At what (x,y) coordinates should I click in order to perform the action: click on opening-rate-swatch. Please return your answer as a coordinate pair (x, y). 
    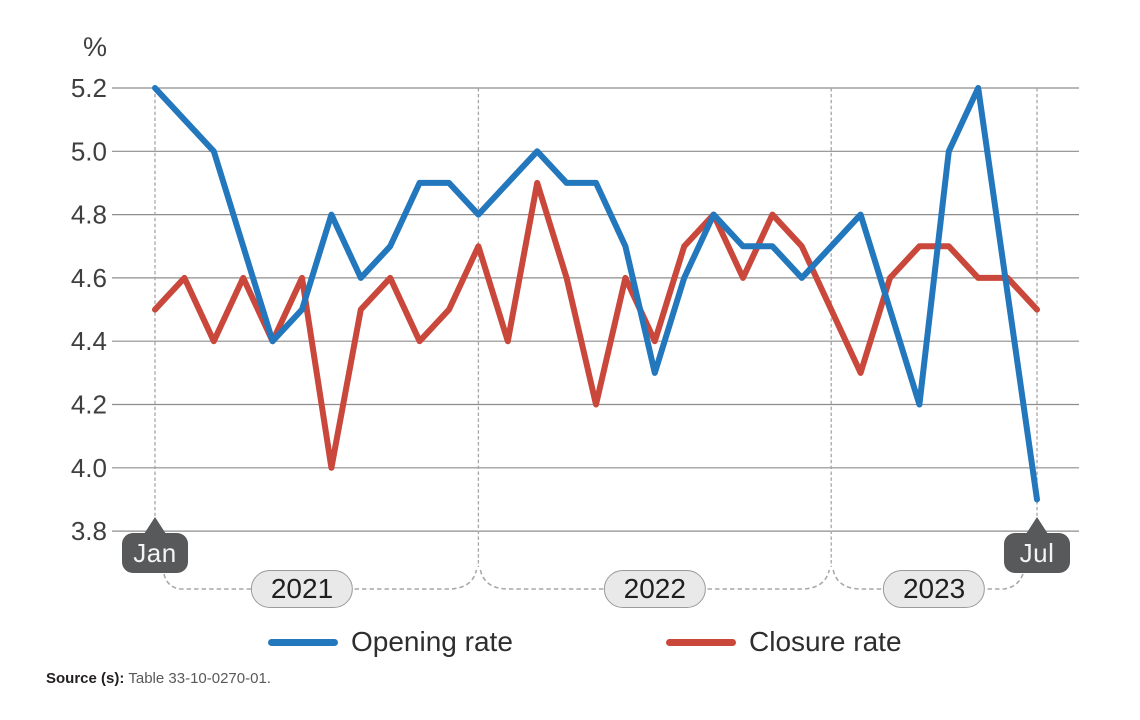
    Looking at the image, I should click on (303, 642).